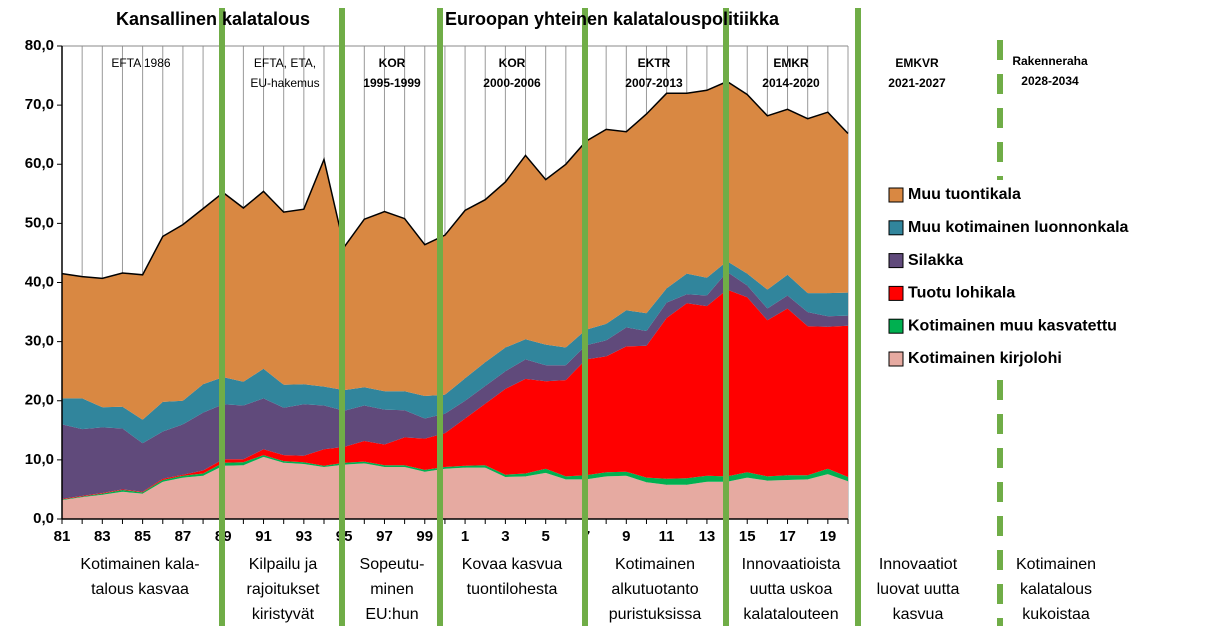 This screenshot has height=626, width=1216. What do you see at coordinates (918, 564) in the screenshot?
I see `phase-label: Innovaatiot` at bounding box center [918, 564].